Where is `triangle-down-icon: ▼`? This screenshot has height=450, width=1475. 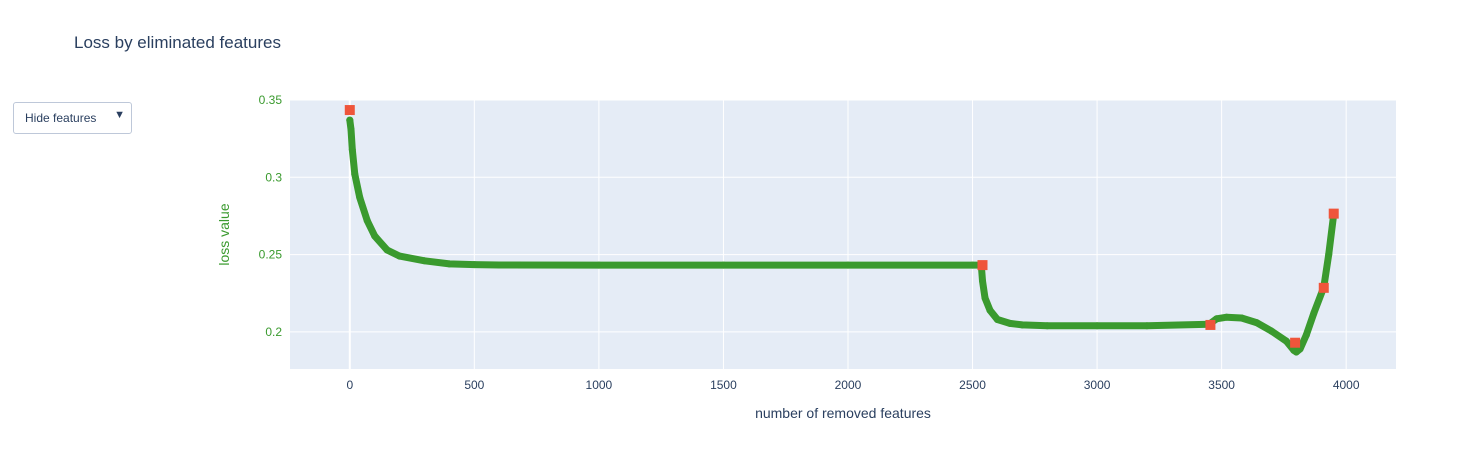
triangle-down-icon: ▼ is located at coordinates (119, 115).